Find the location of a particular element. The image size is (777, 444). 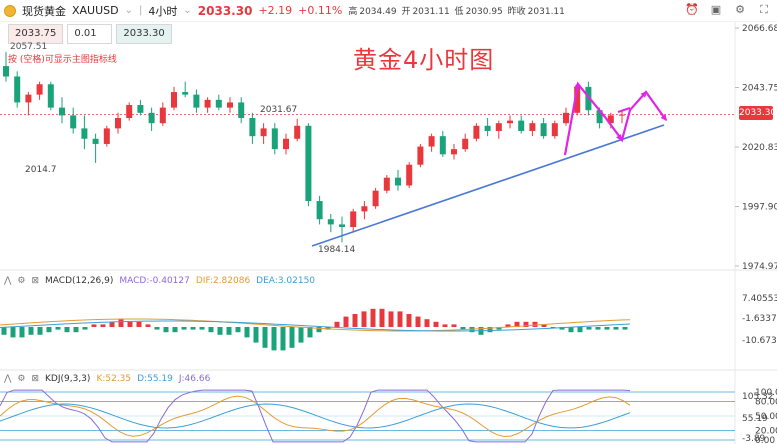

chevron-down-icon: ⌄ is located at coordinates (129, 10).